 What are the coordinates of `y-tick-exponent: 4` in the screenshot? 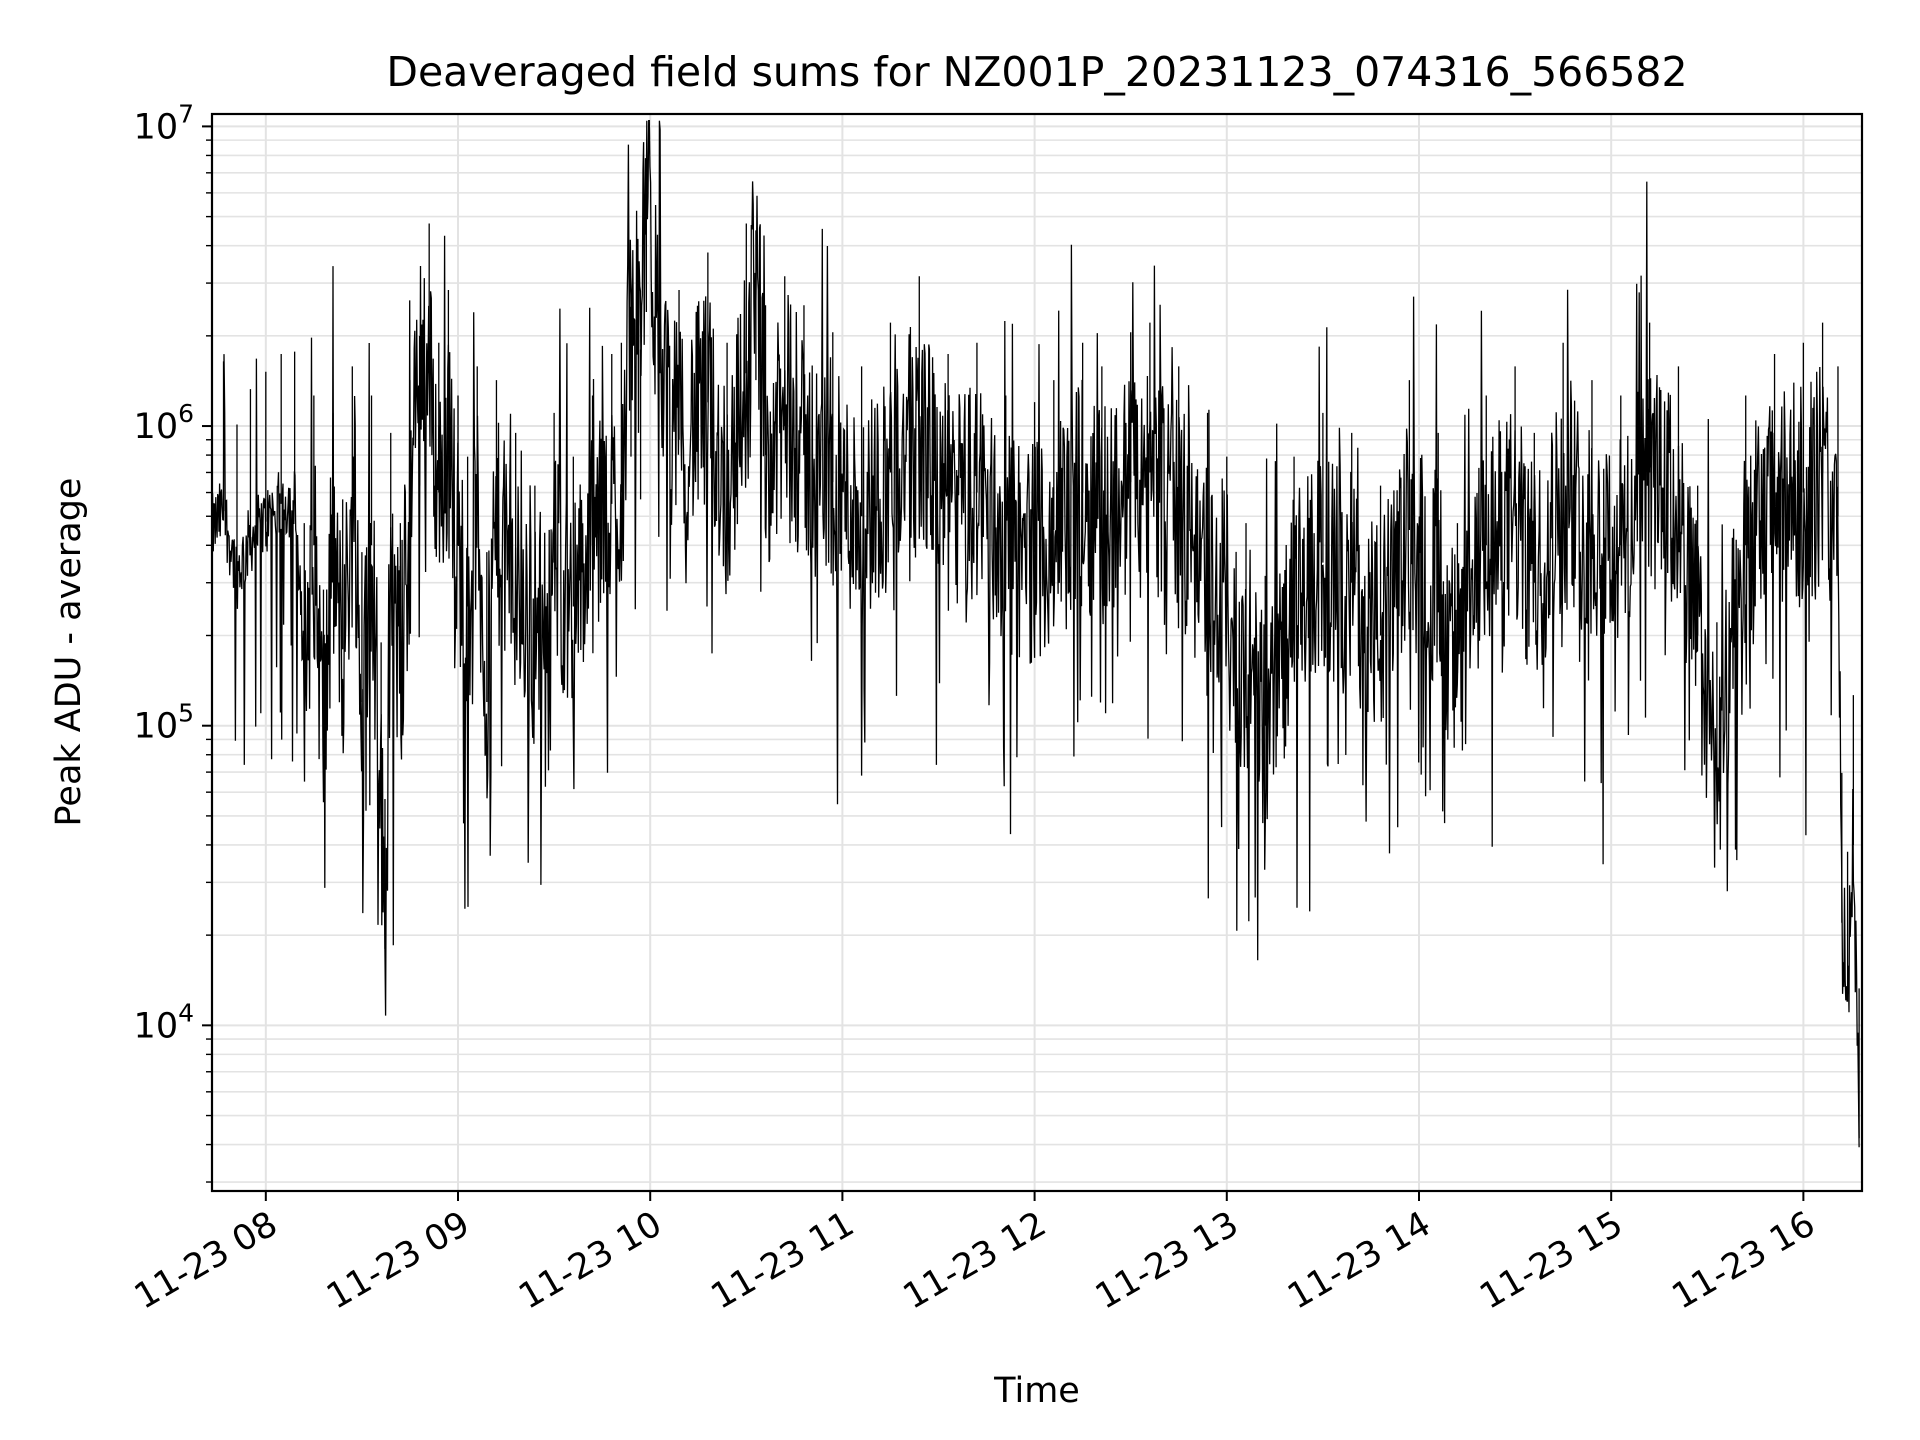 It's located at (186, 1012).